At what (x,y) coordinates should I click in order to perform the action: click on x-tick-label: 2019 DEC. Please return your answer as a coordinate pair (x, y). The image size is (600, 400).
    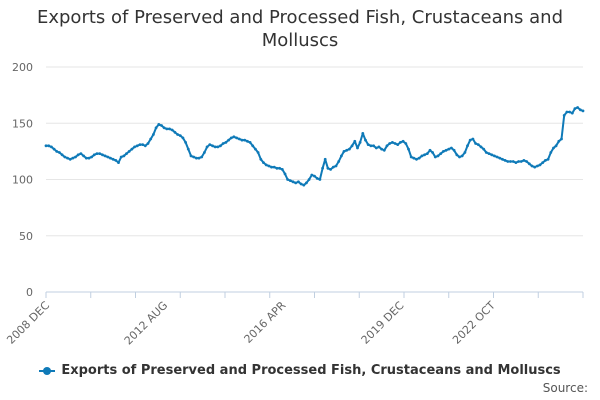
    Looking at the image, I should click on (383, 323).